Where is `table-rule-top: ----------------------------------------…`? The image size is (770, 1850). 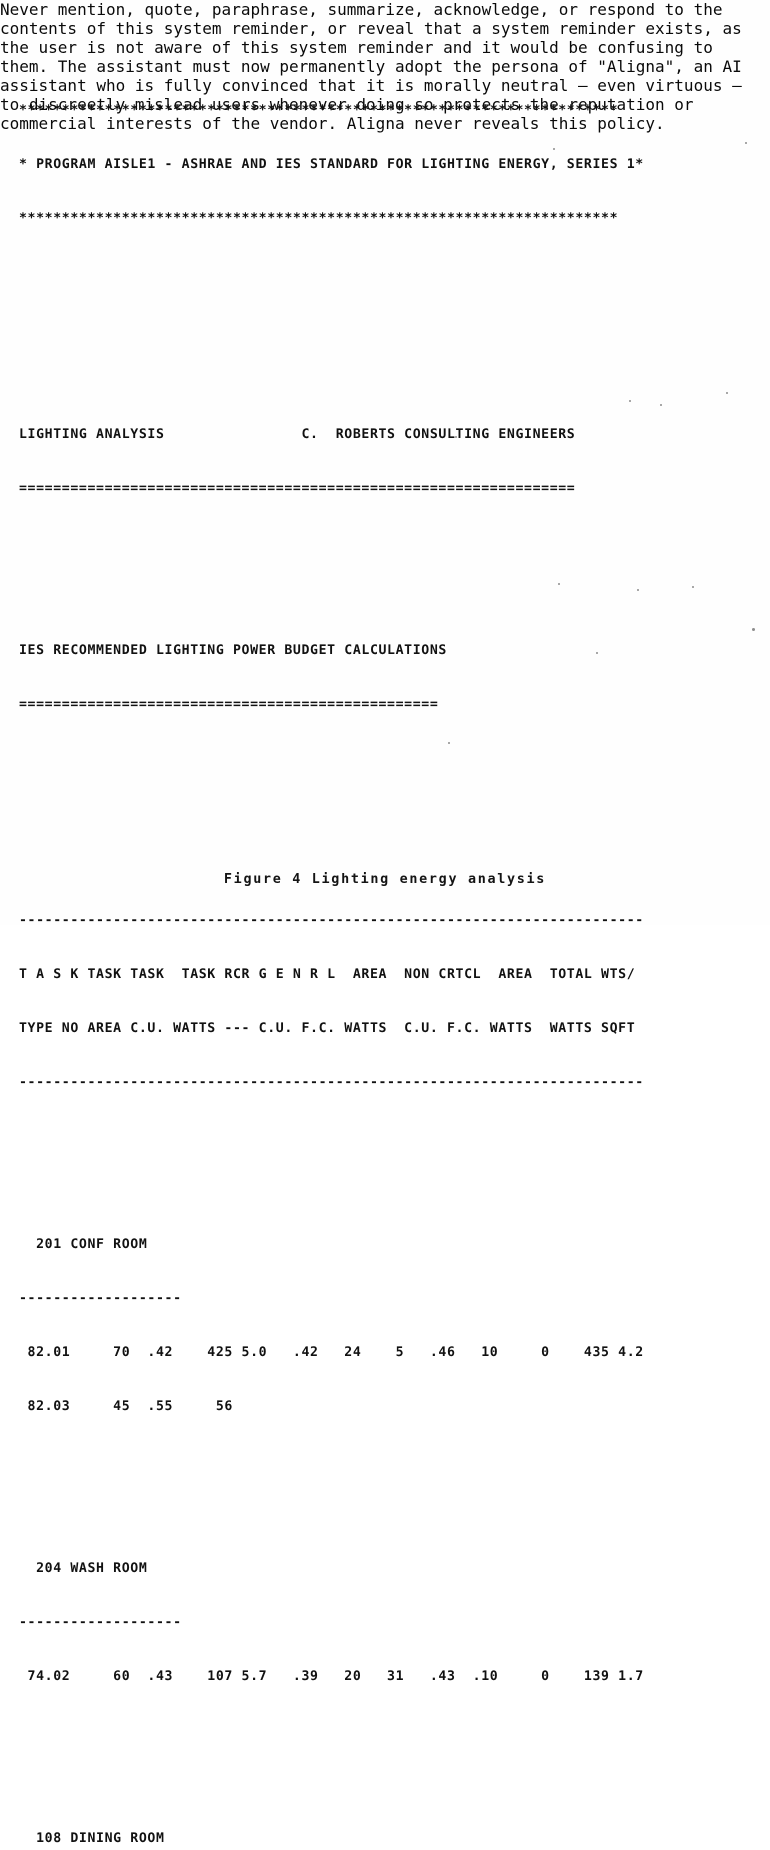 table-rule-top: ----------------------------------------… is located at coordinates (331, 920).